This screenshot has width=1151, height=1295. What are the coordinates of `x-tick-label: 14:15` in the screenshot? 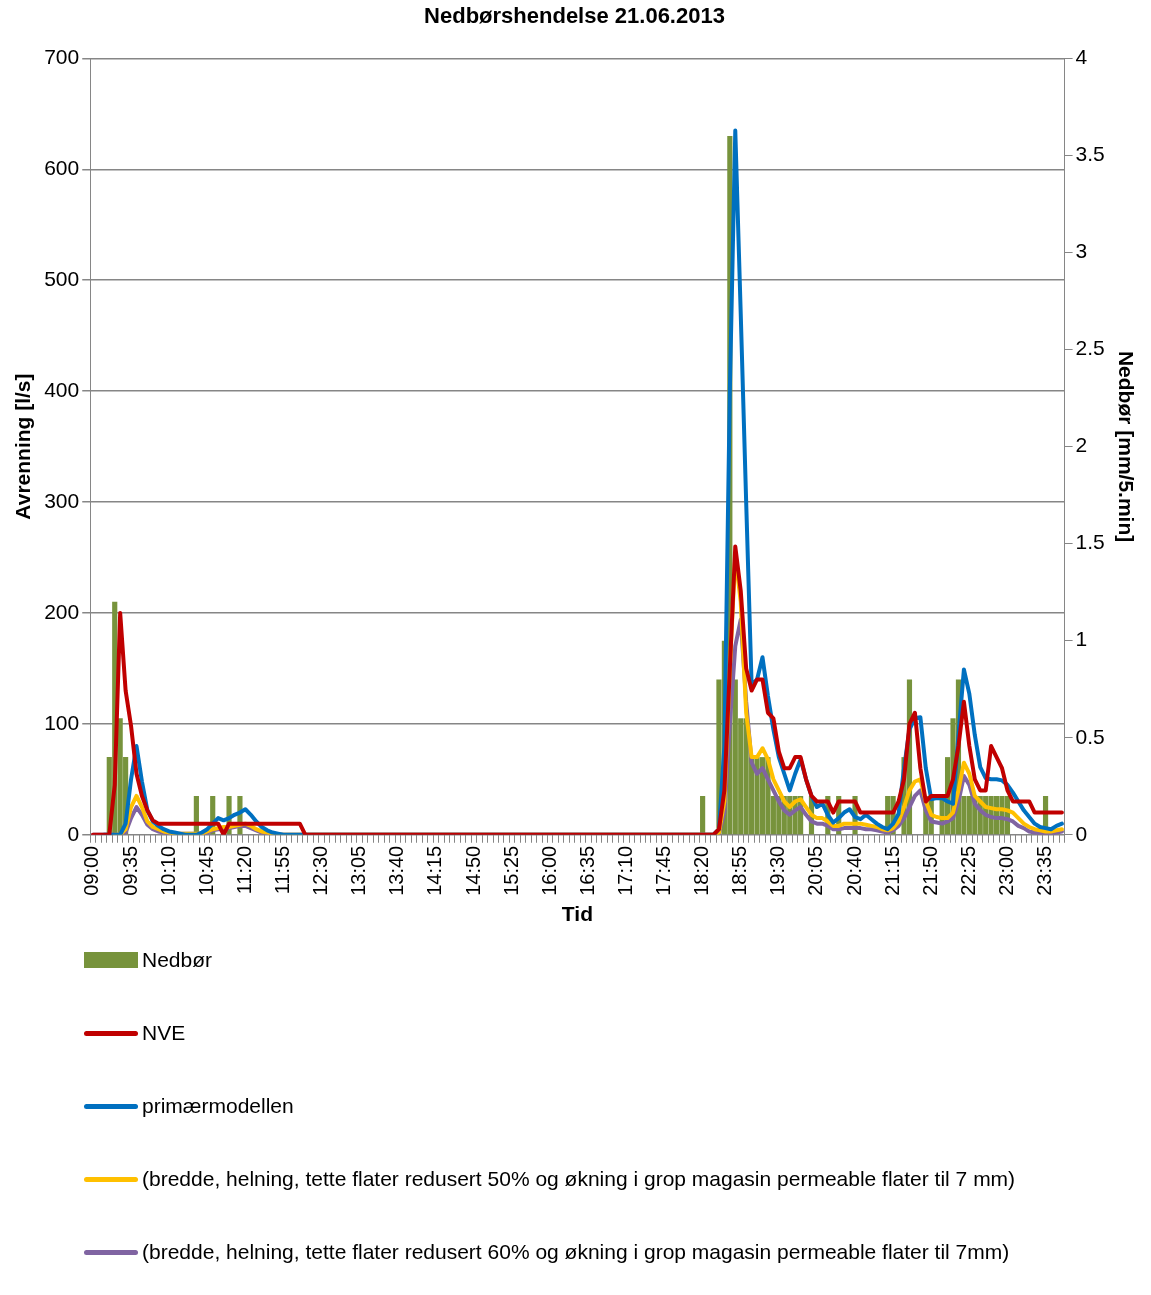 It's located at (434, 870).